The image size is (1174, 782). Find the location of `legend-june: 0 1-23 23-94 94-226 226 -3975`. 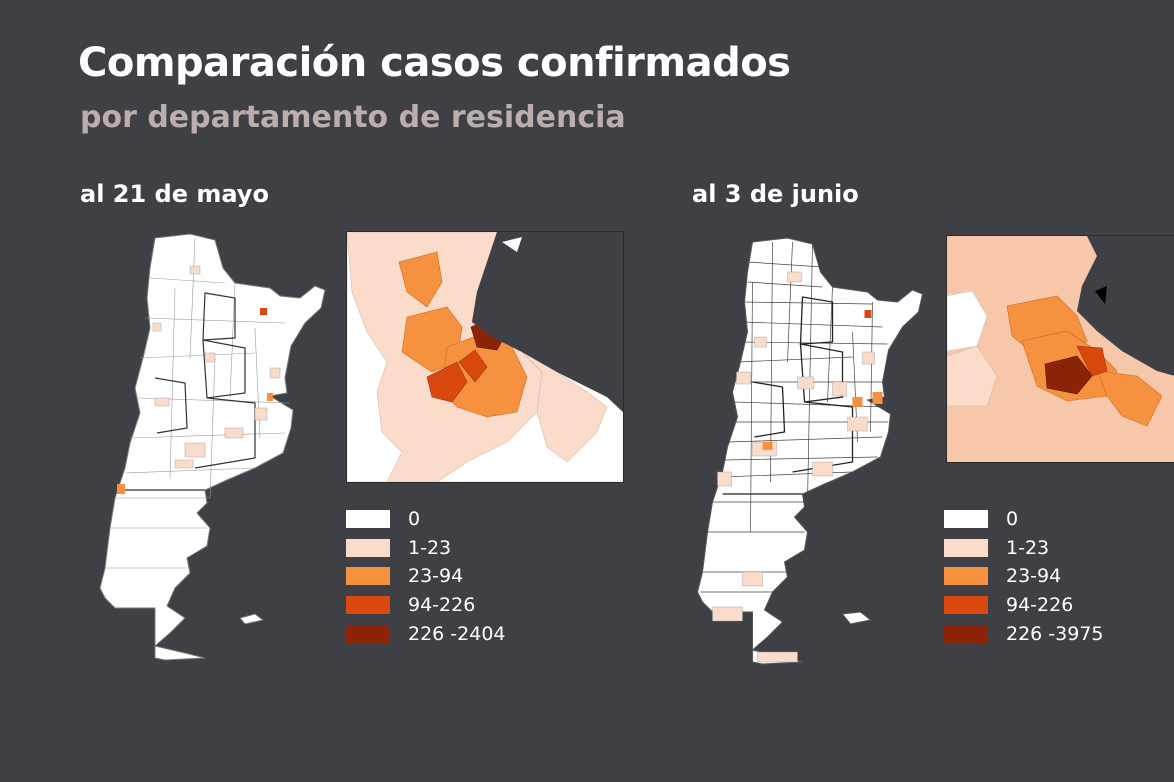

legend-june: 0 1-23 23-94 94-226 226 -3975 is located at coordinates (1024, 576).